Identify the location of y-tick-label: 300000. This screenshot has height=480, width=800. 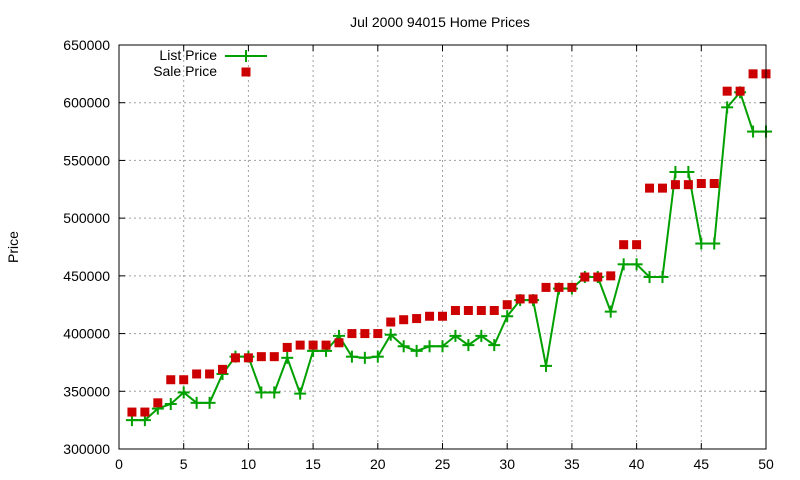
(86, 449).